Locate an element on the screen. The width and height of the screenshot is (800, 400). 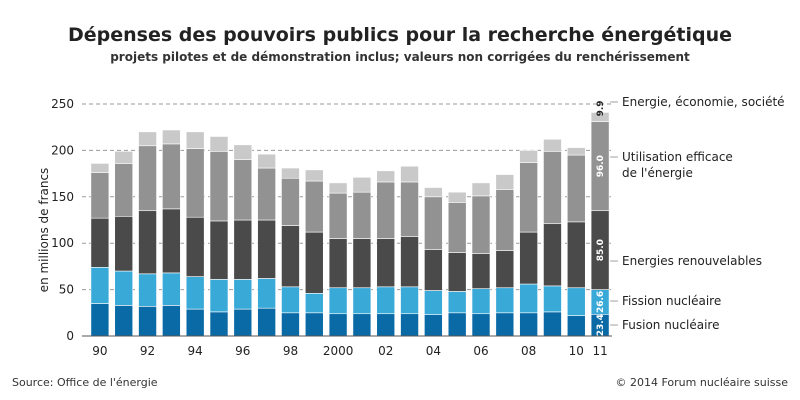
legend-entry: Fusion nucléaire is located at coordinates (670, 325).